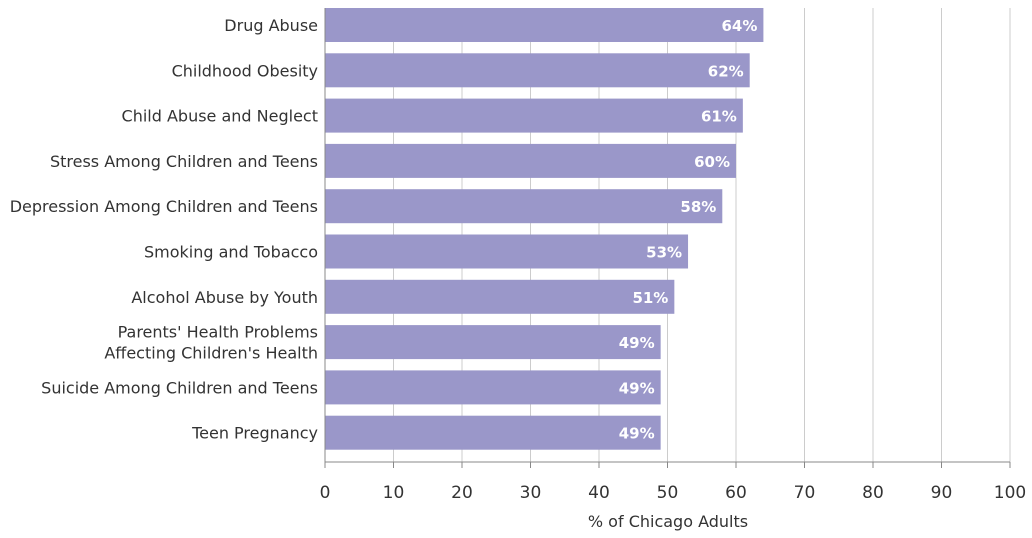 The width and height of the screenshot is (1032, 538). Describe the element at coordinates (736, 493) in the screenshot. I see `x-tick-label-60: 60` at that location.